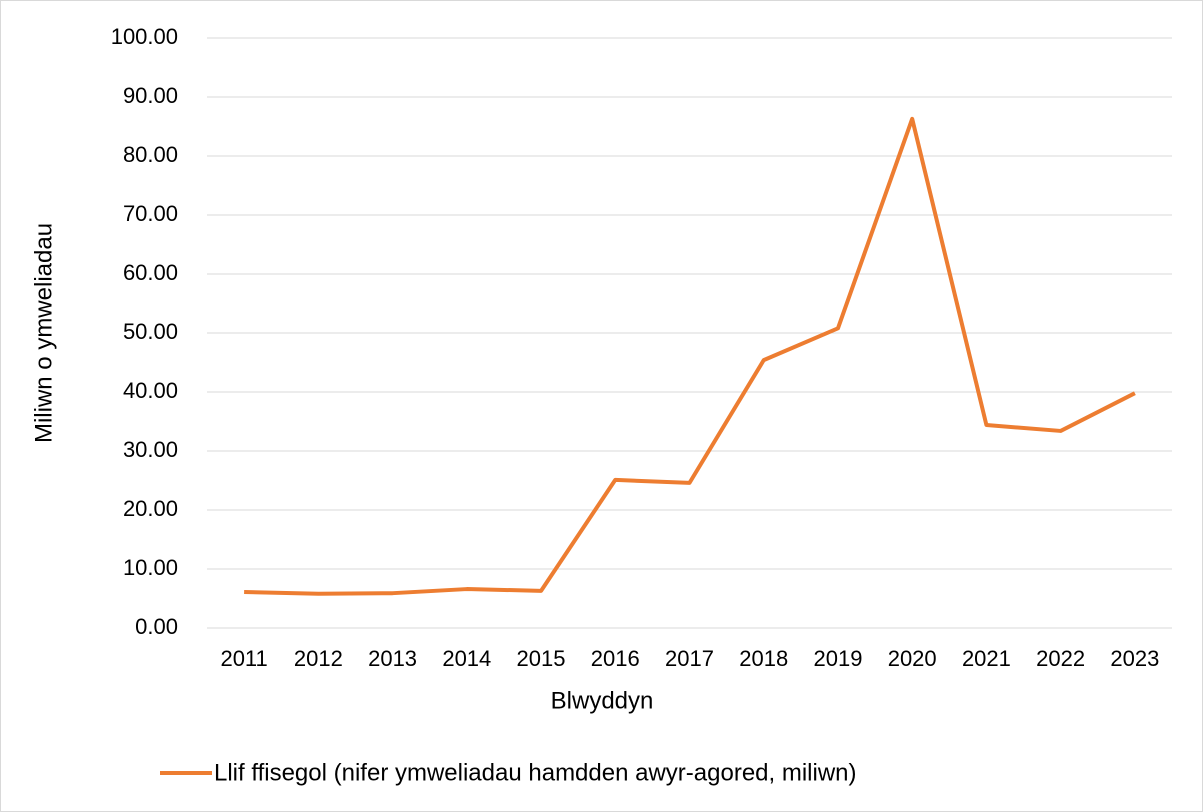 The width and height of the screenshot is (1203, 812). Describe the element at coordinates (541, 658) in the screenshot. I see `x-tick-label: 2015` at that location.